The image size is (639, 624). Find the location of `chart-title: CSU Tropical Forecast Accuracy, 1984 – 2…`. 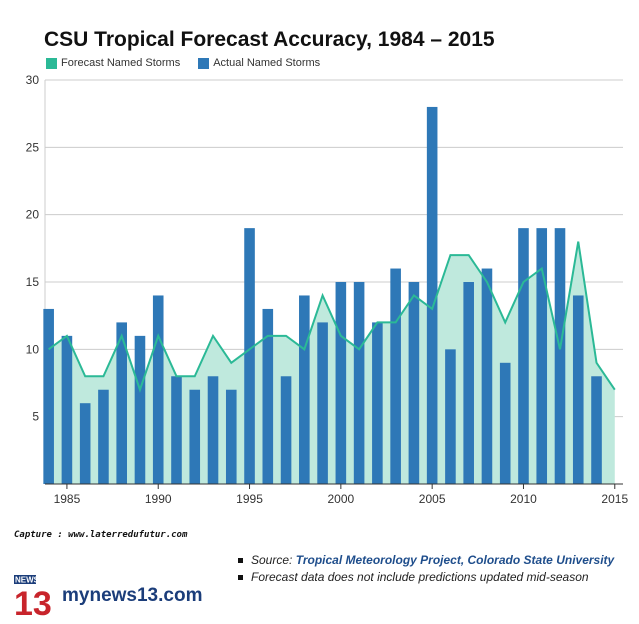

chart-title: CSU Tropical Forecast Accuracy, 1984 – 2… is located at coordinates (269, 39).